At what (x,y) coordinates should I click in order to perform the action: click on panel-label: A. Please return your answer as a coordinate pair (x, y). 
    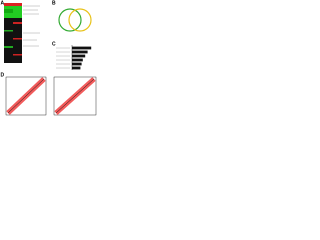
    Looking at the image, I should click on (3, 3).